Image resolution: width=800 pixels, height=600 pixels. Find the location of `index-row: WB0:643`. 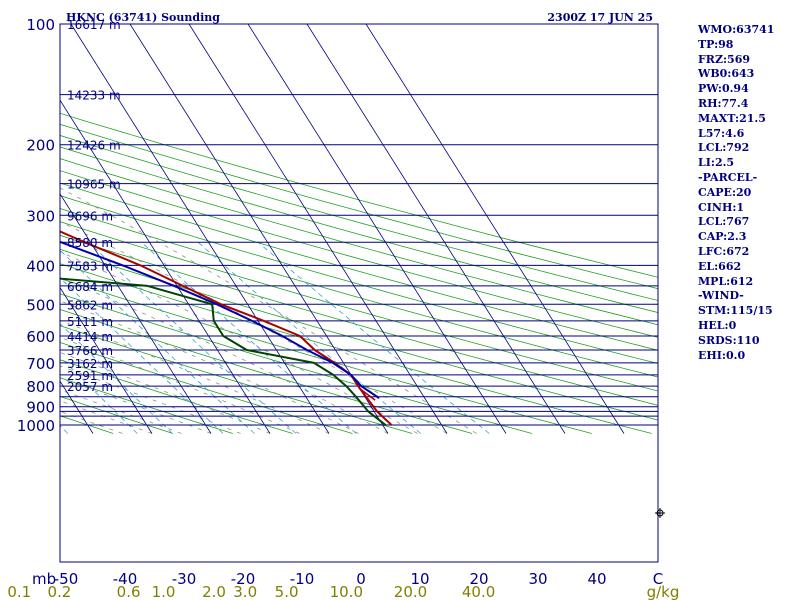

index-row: WB0:643 is located at coordinates (726, 74).